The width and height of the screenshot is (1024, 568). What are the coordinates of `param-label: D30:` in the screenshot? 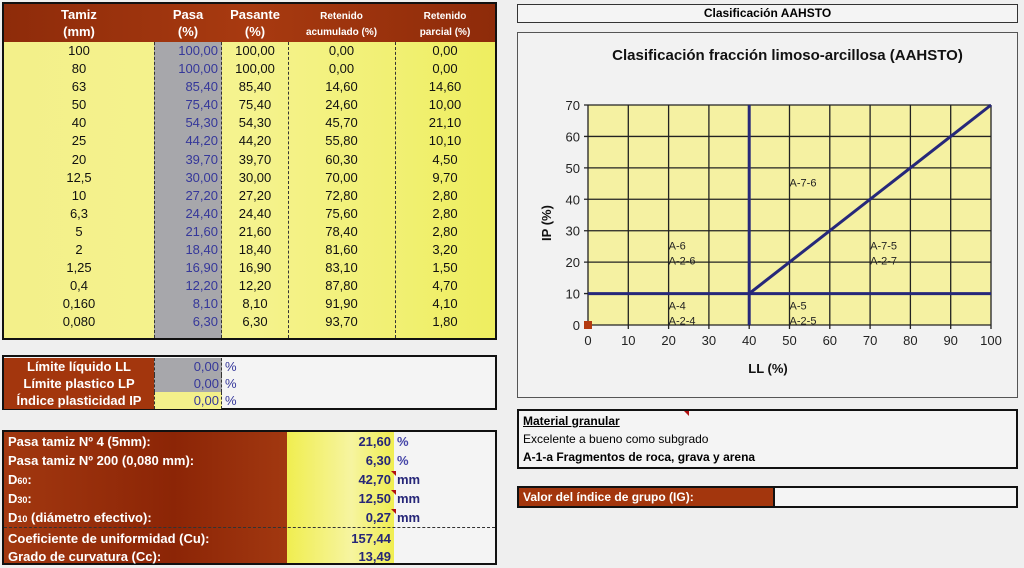 It's located at (20, 498).